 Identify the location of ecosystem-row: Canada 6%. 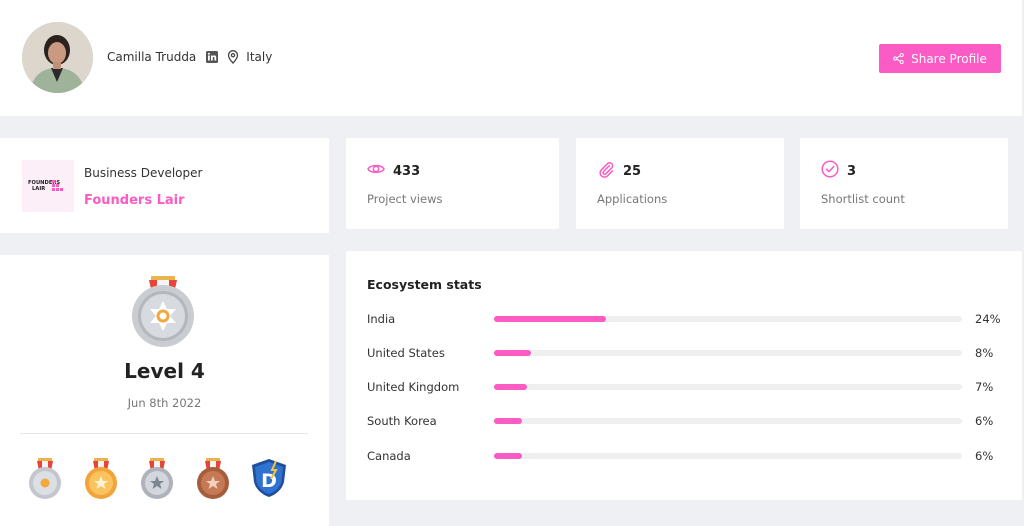
(687, 456).